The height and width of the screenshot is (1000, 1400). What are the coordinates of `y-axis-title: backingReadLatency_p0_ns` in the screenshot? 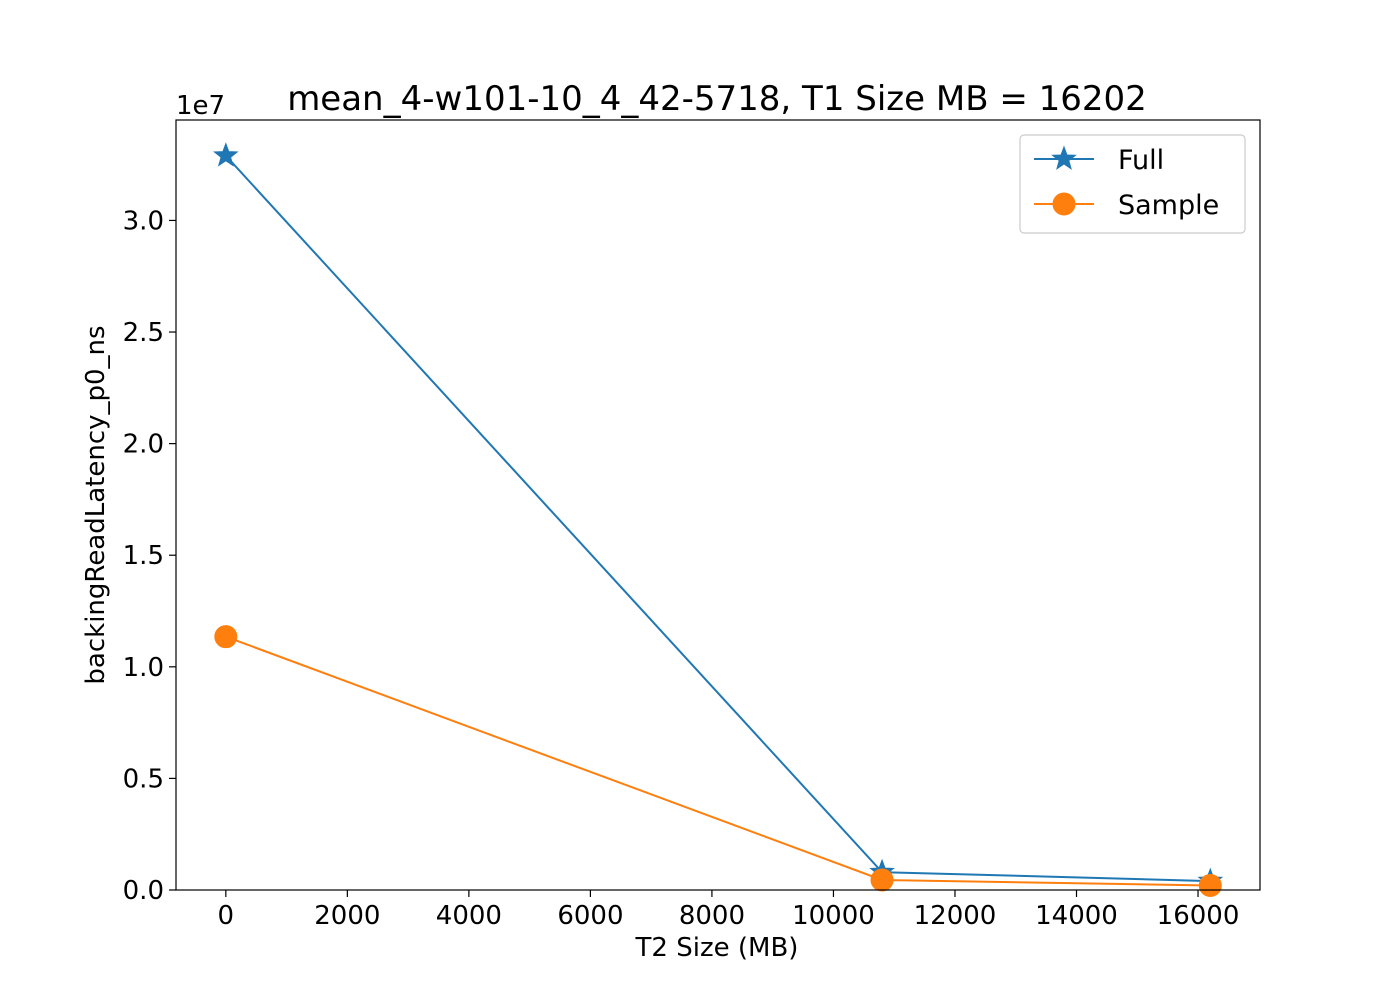 It's located at (96, 504).